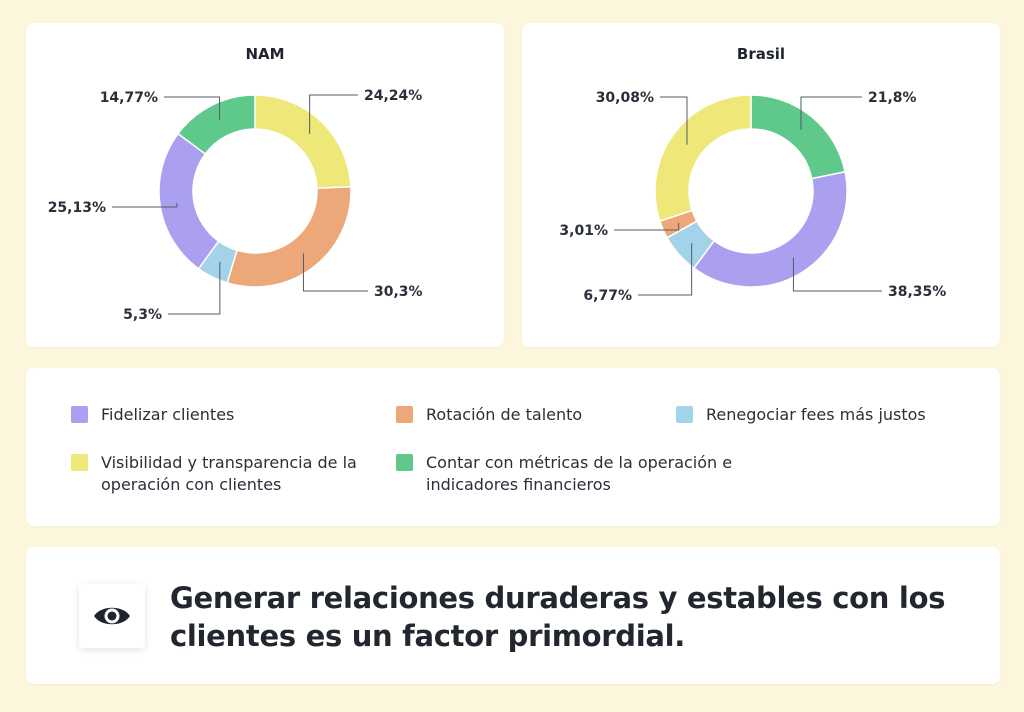 The width and height of the screenshot is (1024, 712). What do you see at coordinates (264, 54) in the screenshot?
I see `chart-title: NAM` at bounding box center [264, 54].